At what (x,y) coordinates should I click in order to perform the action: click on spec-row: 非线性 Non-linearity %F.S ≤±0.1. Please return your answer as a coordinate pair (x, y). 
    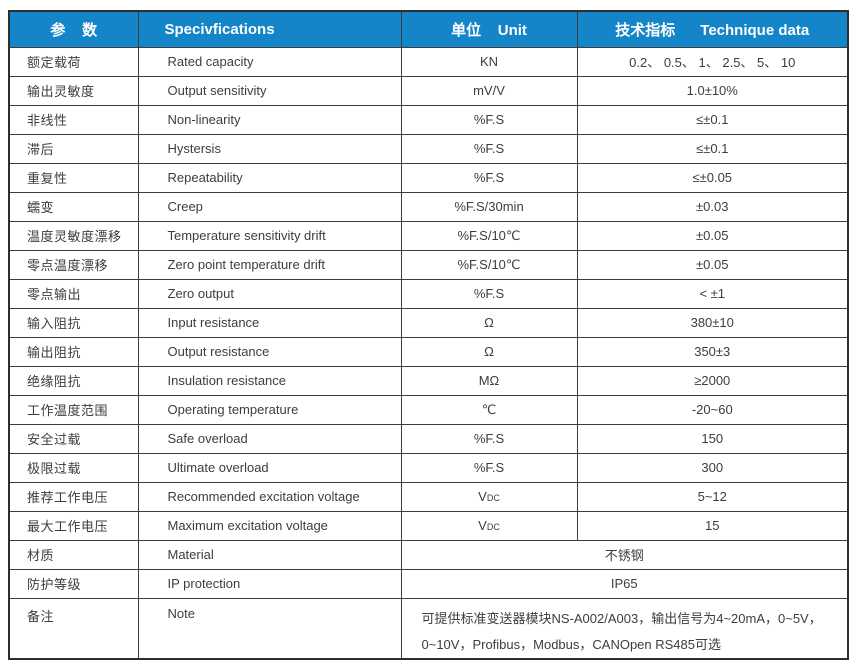
    Looking at the image, I should click on (428, 119).